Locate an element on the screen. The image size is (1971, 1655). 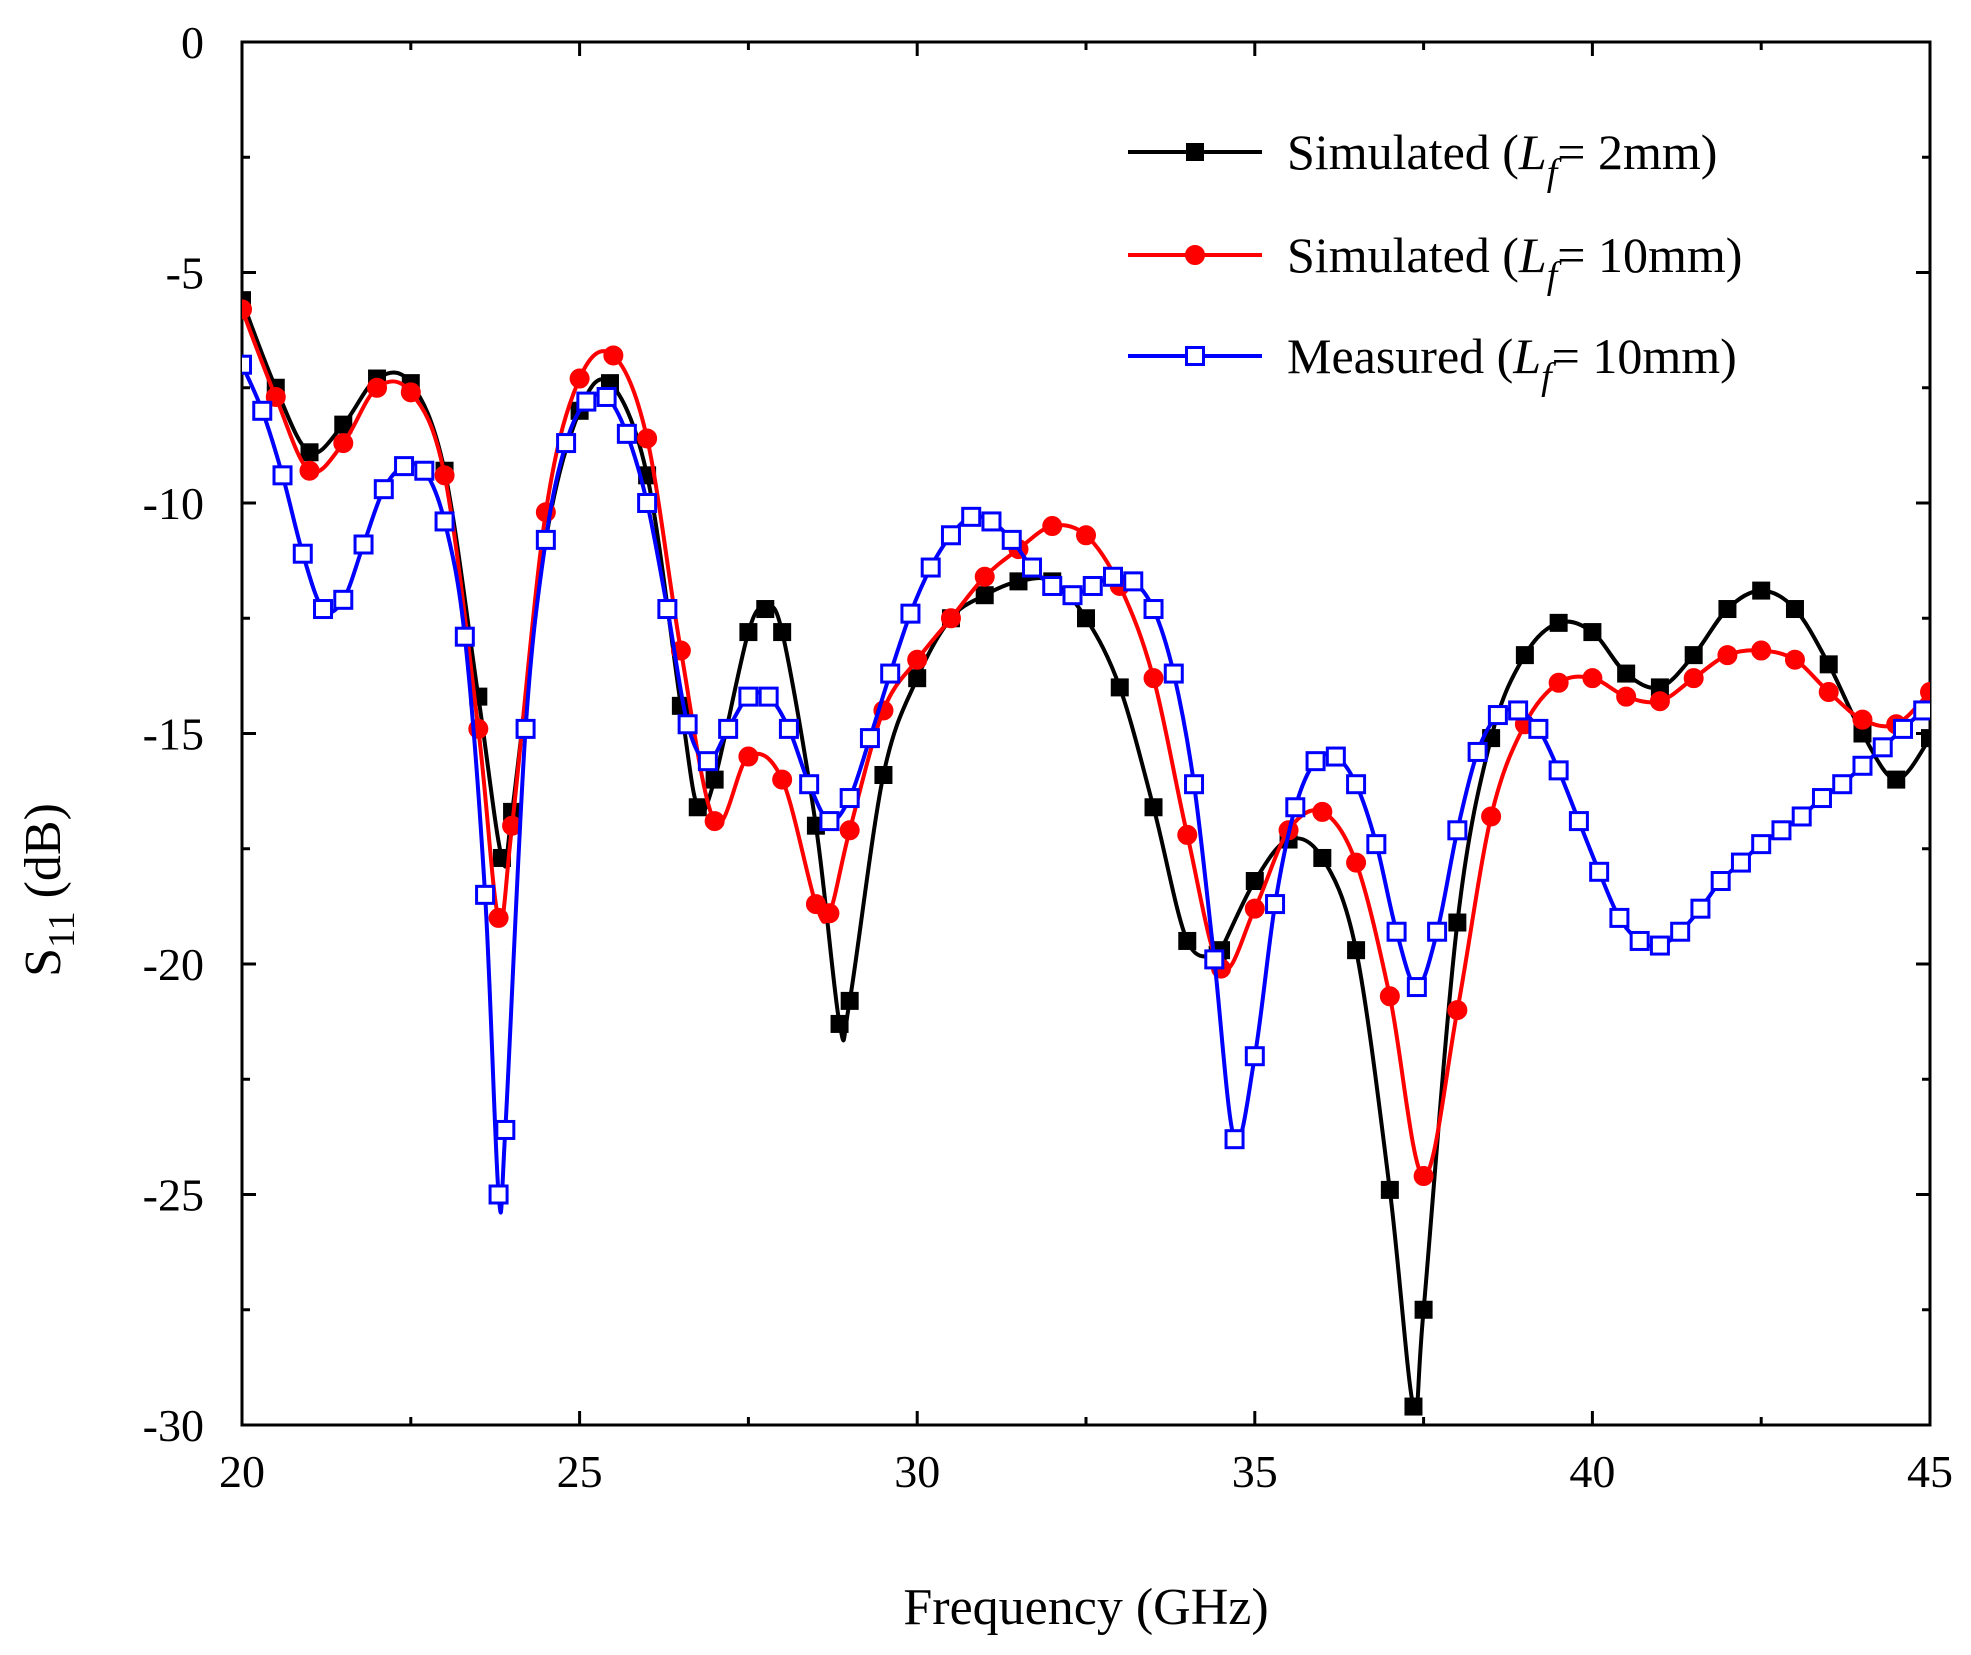
legend-item: Measured (Lf= 10mm) is located at coordinates (1432, 363).